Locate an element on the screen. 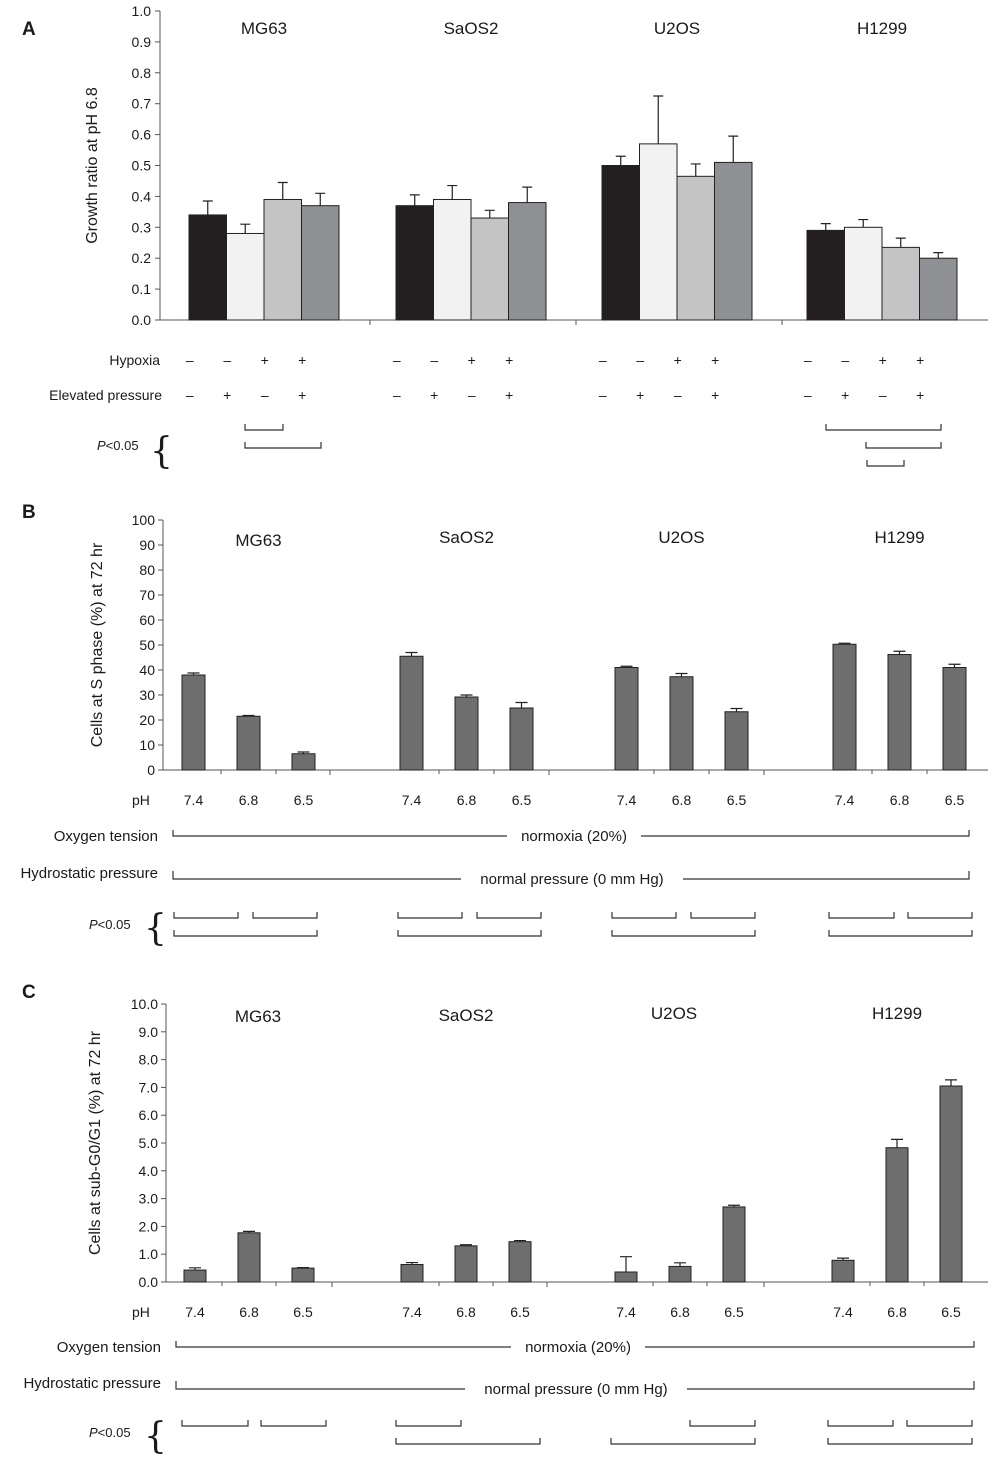 This screenshot has width=992, height=1457. y-axis-label: Growth ratio at pH 6.8 is located at coordinates (92, 165).